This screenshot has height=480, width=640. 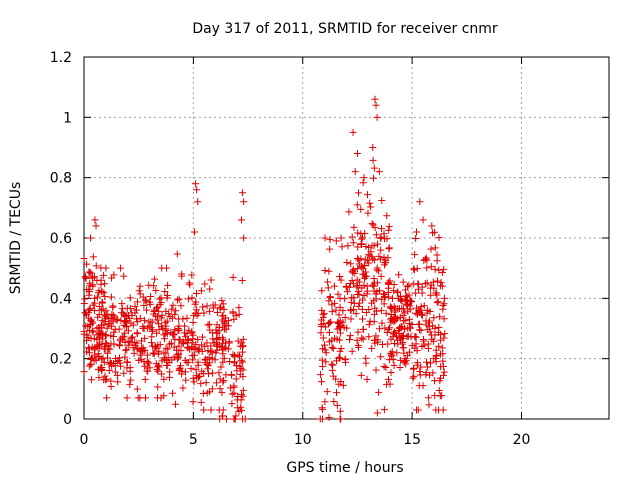 I want to click on x-tick-label: 15, so click(x=412, y=440).